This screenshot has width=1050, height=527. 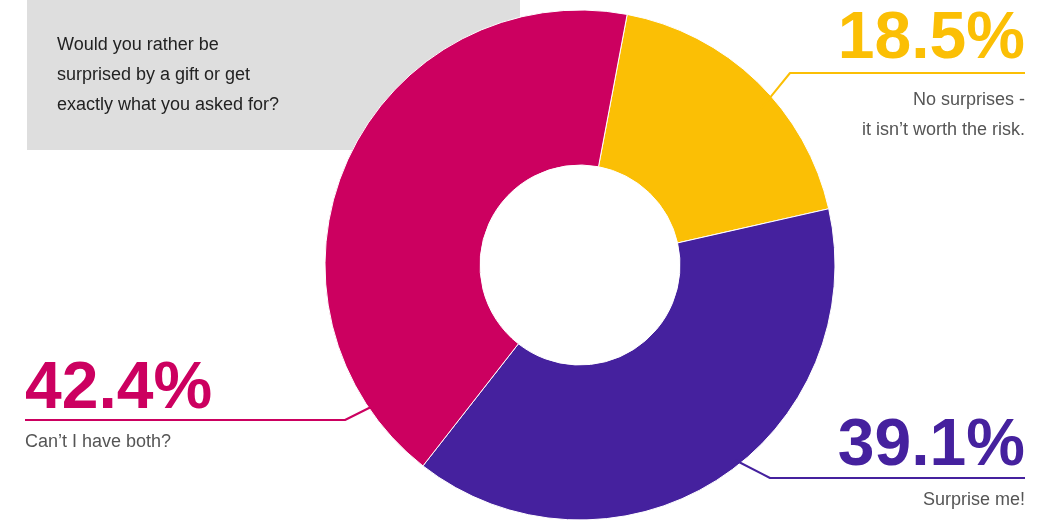 What do you see at coordinates (98, 441) in the screenshot?
I see `slice-label: Can’t I have both?` at bounding box center [98, 441].